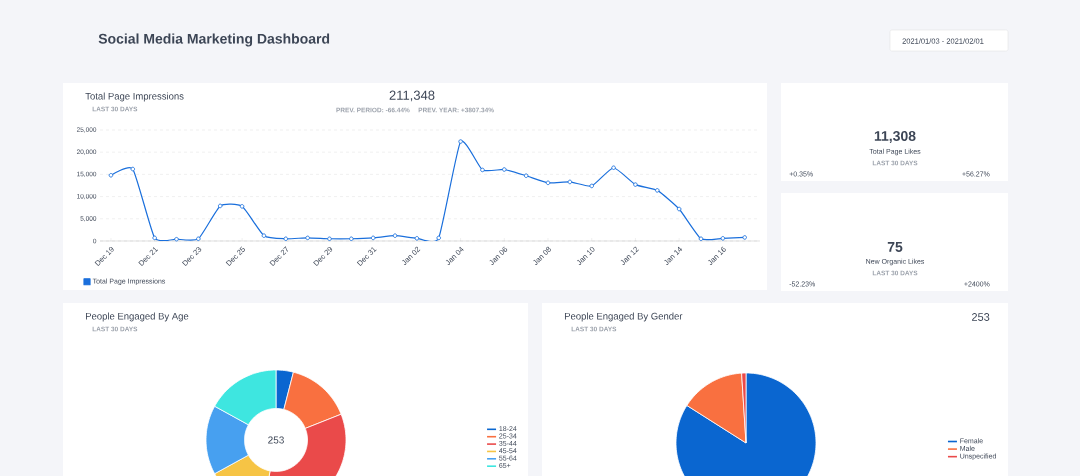  What do you see at coordinates (895, 137) in the screenshot?
I see `text: 11,308` at bounding box center [895, 137].